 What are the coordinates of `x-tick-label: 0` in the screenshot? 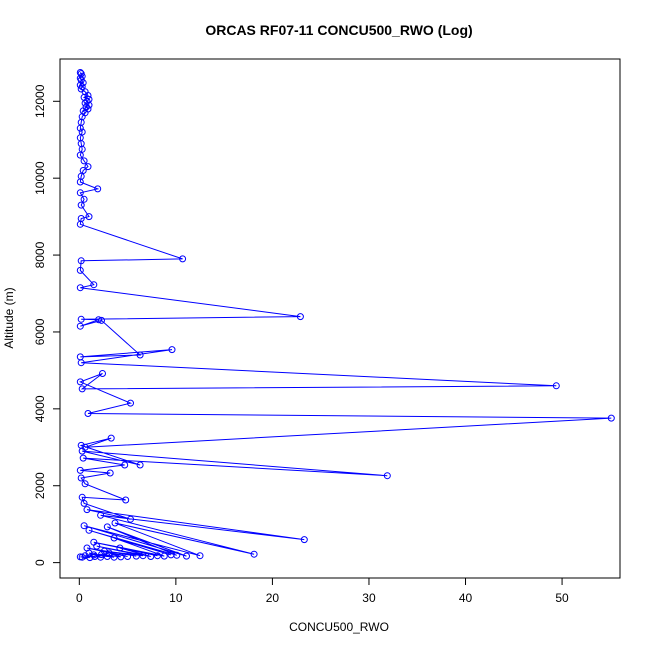 It's located at (79, 598).